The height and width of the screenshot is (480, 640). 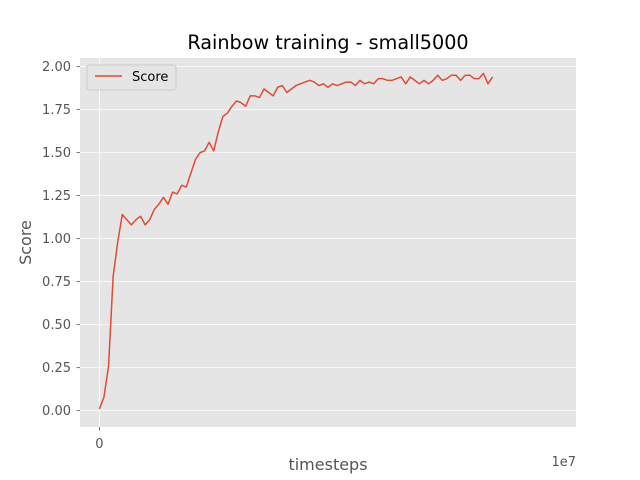 I want to click on y-axis-label: Score, so click(x=25, y=242).